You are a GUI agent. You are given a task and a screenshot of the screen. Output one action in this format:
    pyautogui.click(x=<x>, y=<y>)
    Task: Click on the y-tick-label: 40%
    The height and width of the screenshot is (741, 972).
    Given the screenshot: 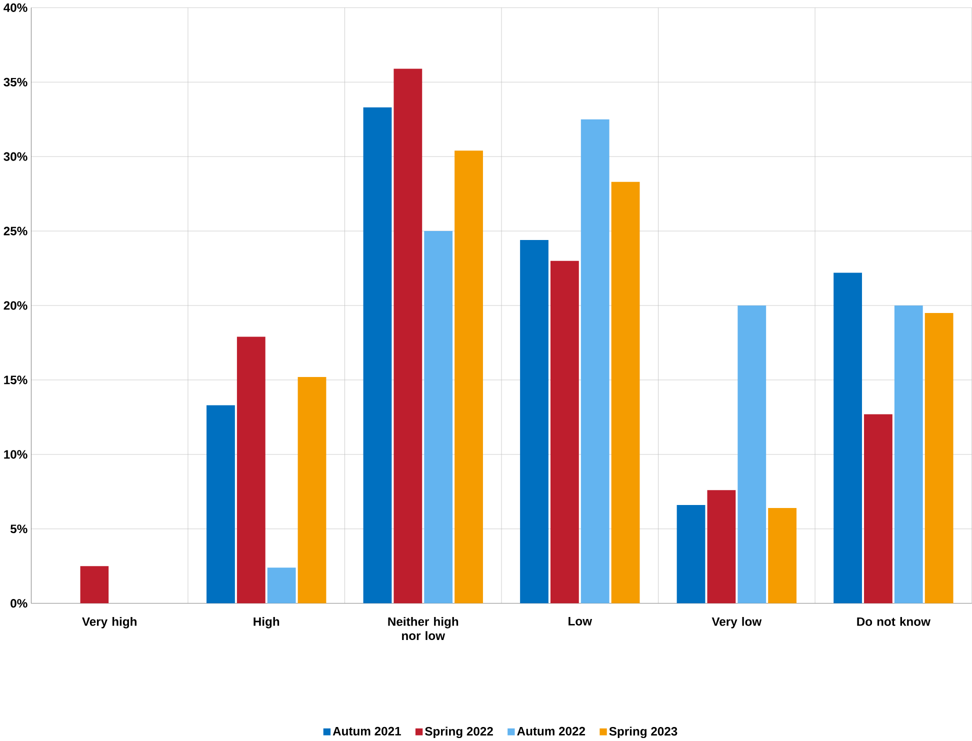 What is the action you would take?
    pyautogui.click(x=16, y=7)
    